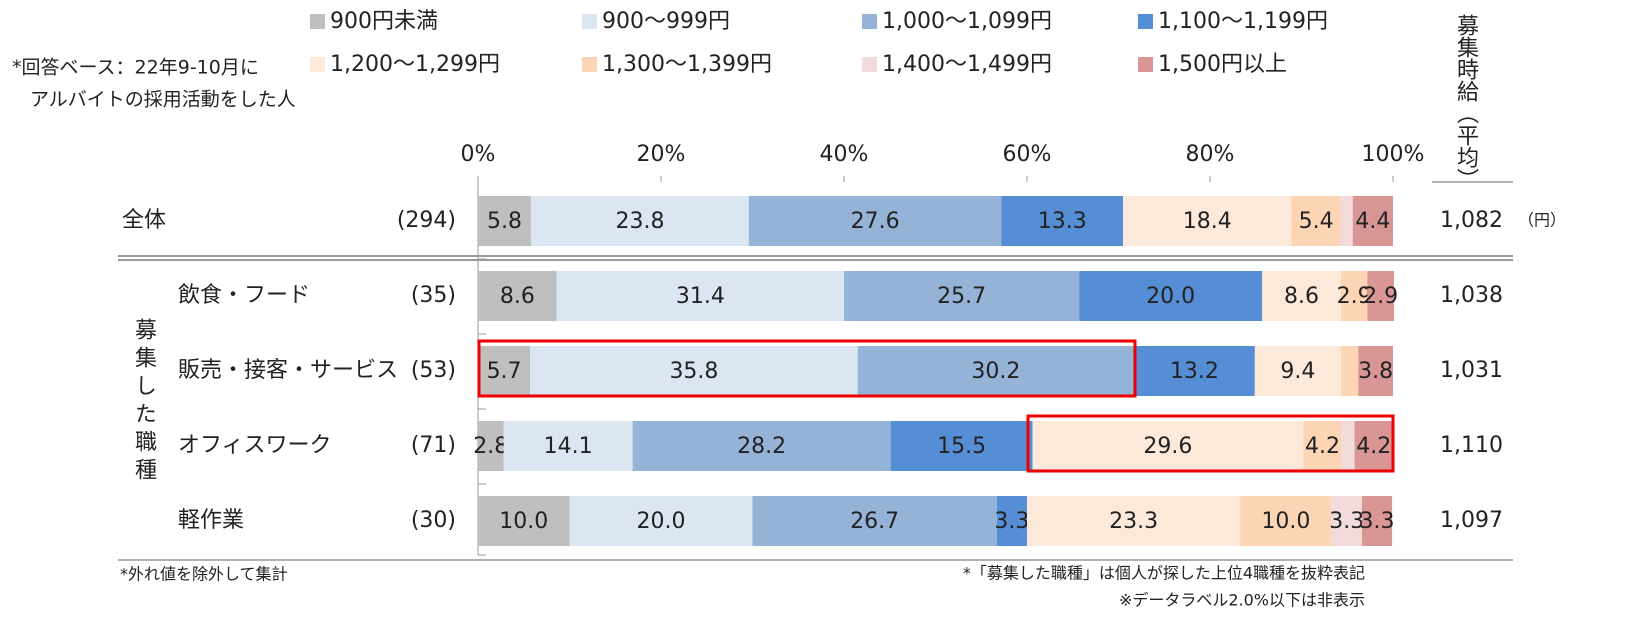  Describe the element at coordinates (666, 21) in the screenshot. I see `legend-label: 900〜999円` at that location.